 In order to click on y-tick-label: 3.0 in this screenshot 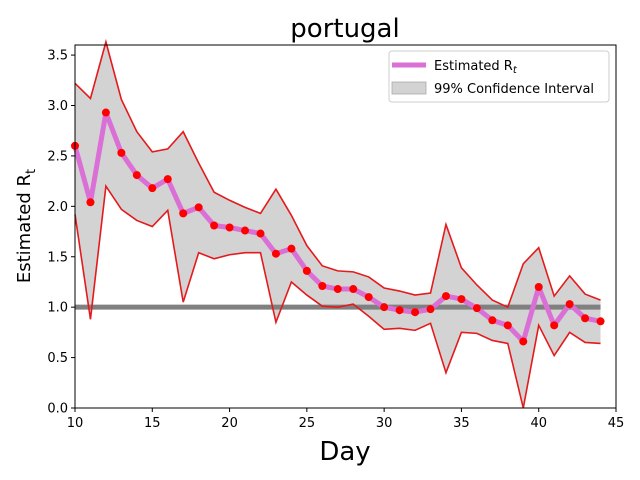, I will do `click(57, 106)`.